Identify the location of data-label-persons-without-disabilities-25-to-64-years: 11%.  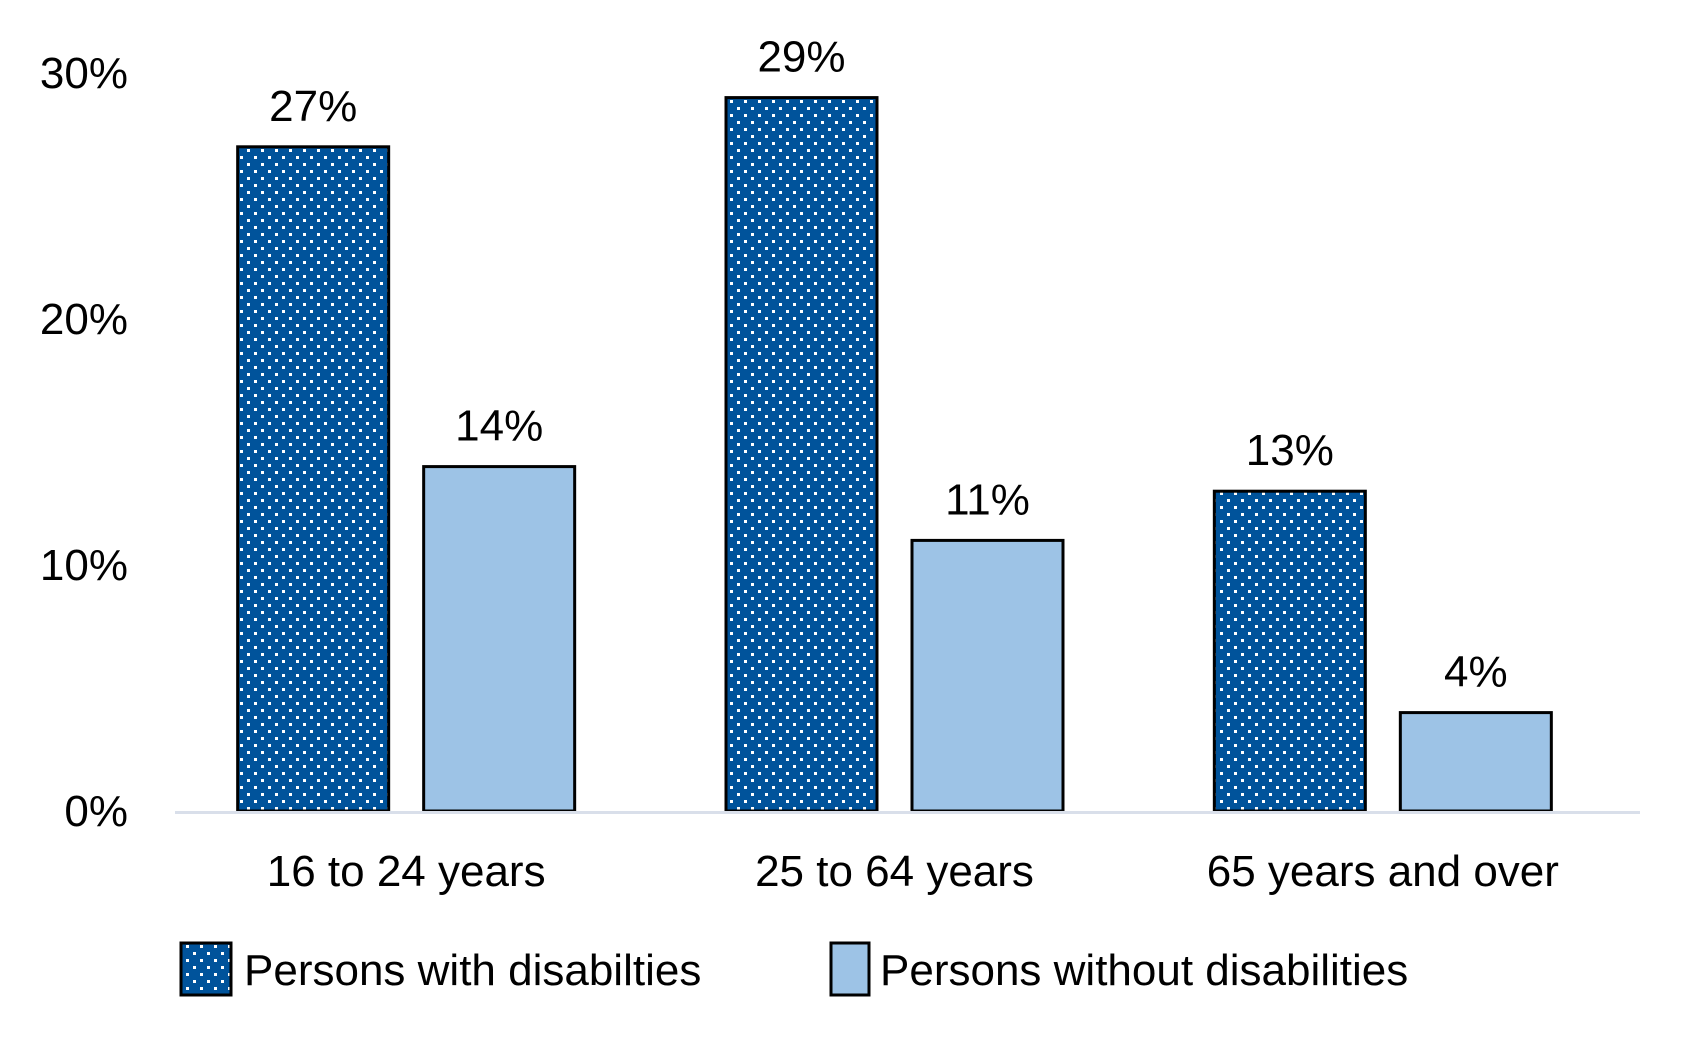
(987, 499).